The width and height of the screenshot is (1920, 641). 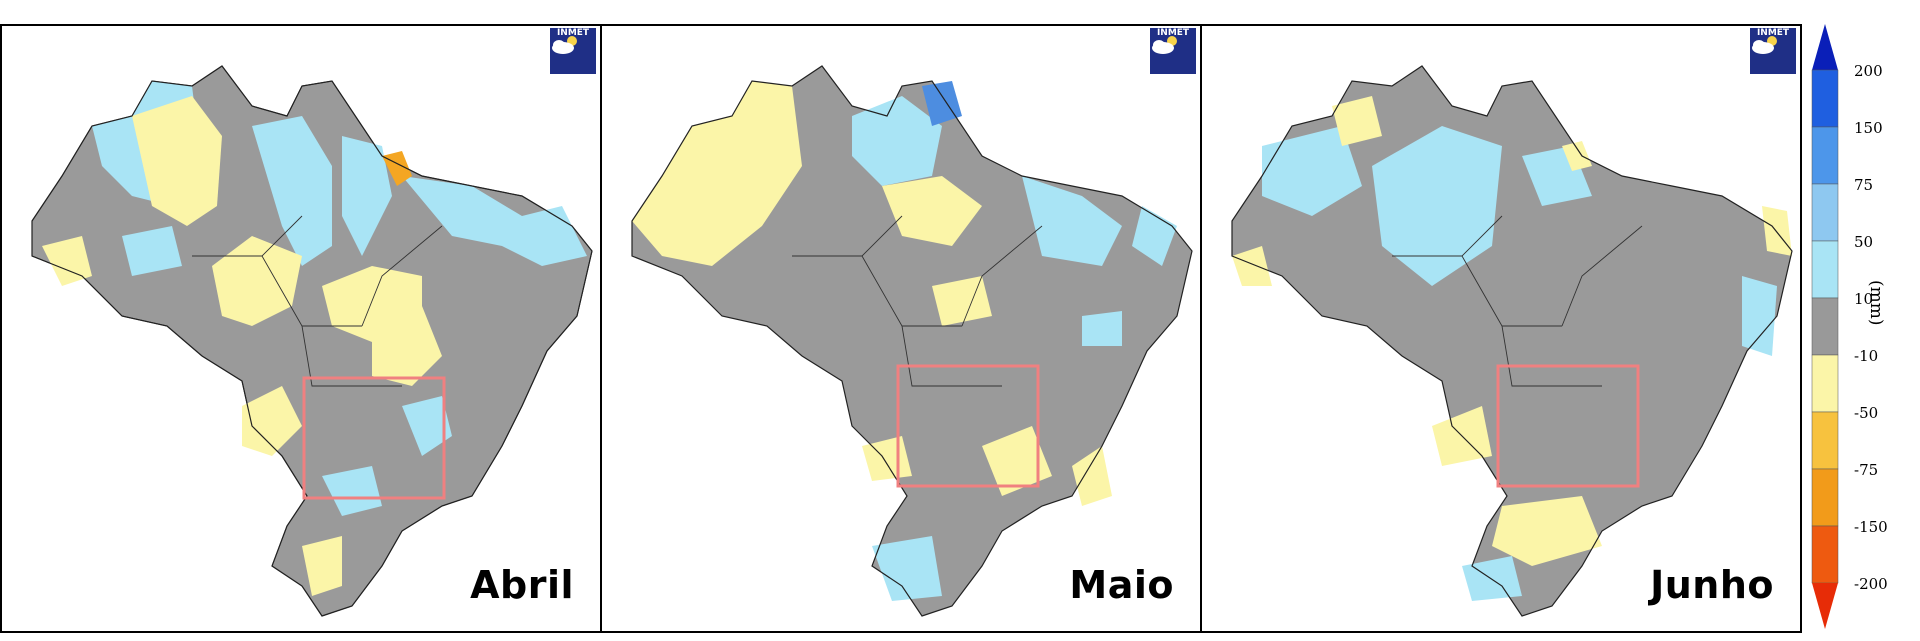 What do you see at coordinates (1866, 413) in the screenshot?
I see `legend-tick: -50` at bounding box center [1866, 413].